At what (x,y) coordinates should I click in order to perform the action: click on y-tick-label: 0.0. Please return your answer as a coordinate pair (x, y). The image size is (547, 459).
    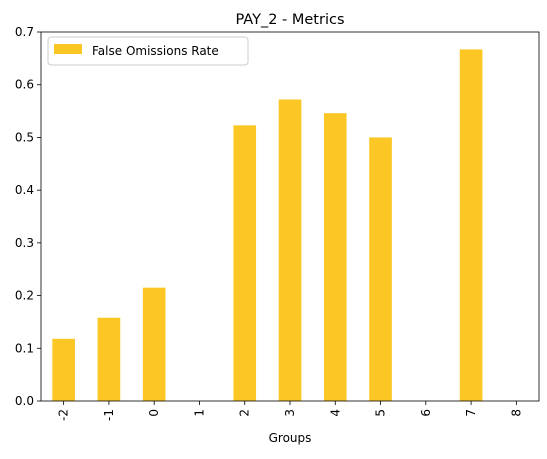
    Looking at the image, I should click on (24, 401).